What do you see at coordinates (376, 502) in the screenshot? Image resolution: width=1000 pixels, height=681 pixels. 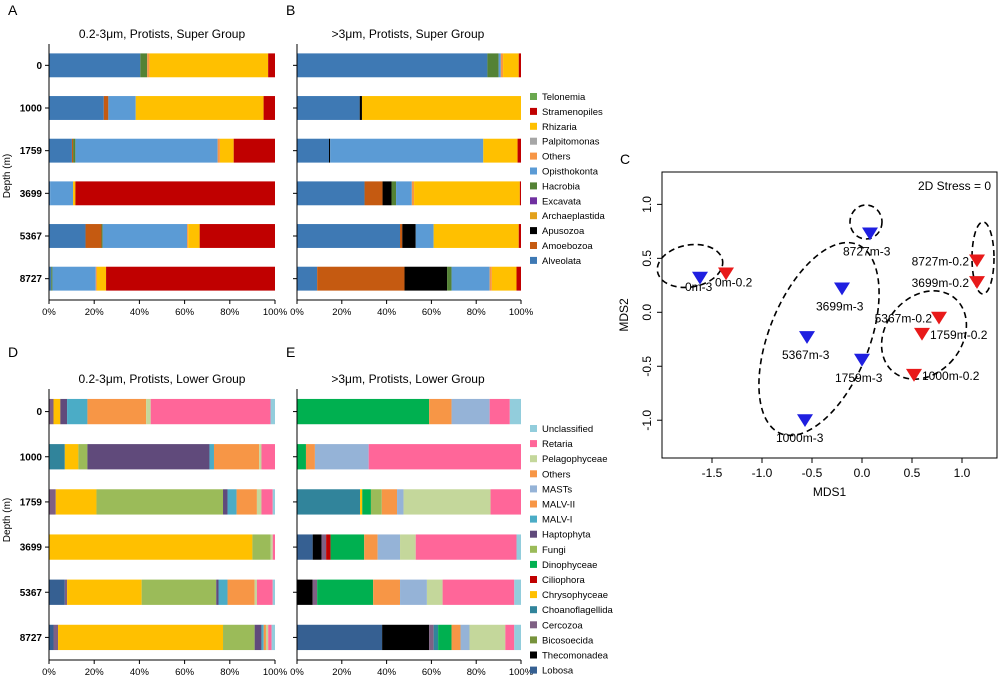 I see `bar-segment-e-1759-fungi` at bounding box center [376, 502].